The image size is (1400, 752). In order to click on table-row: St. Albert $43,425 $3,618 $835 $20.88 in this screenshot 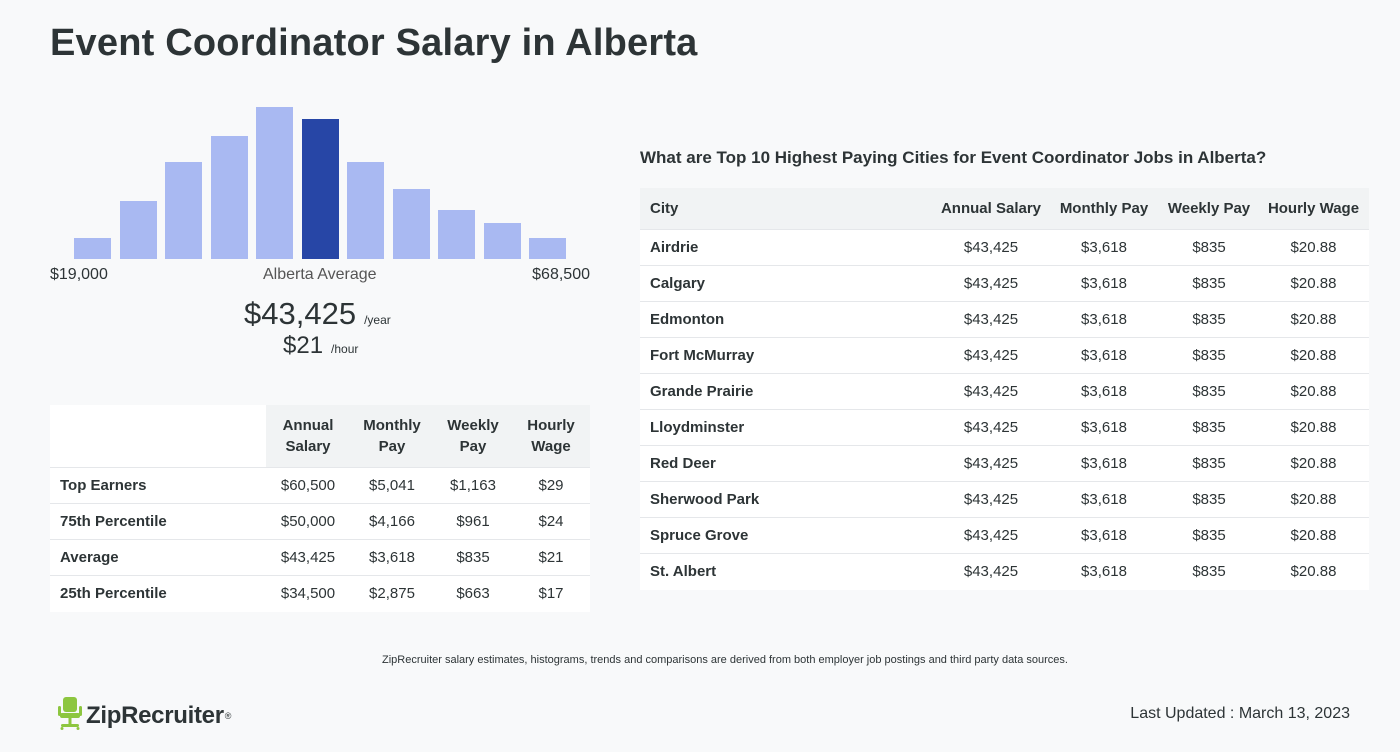, I will do `click(1004, 572)`.